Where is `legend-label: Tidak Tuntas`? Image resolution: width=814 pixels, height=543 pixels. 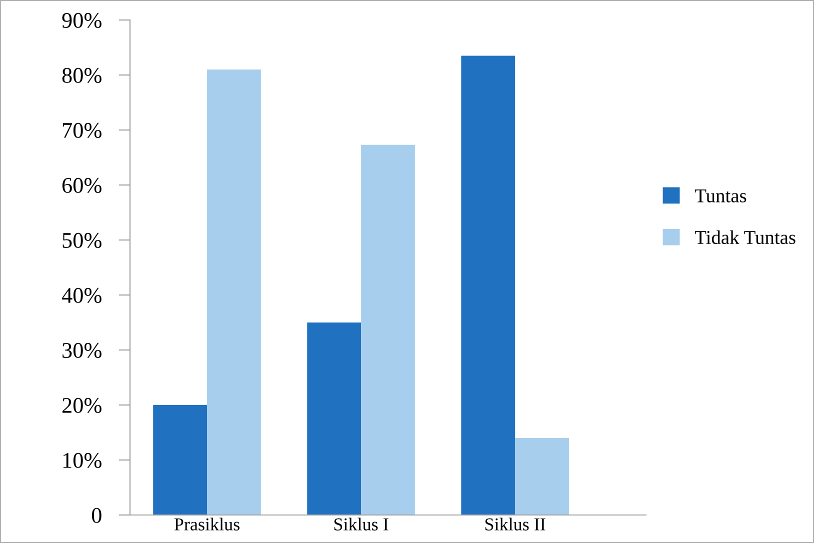
legend-label: Tidak Tuntas is located at coordinates (745, 237).